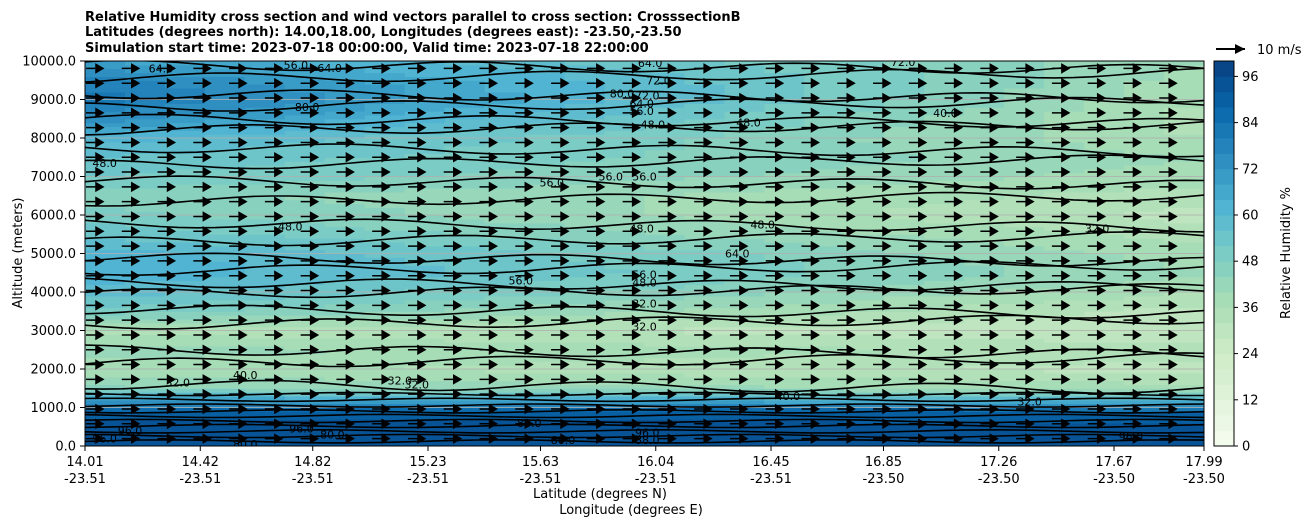 The height and width of the screenshot is (526, 1304). Describe the element at coordinates (1250, 308) in the screenshot. I see `colorbar-tick-label: 36` at that location.